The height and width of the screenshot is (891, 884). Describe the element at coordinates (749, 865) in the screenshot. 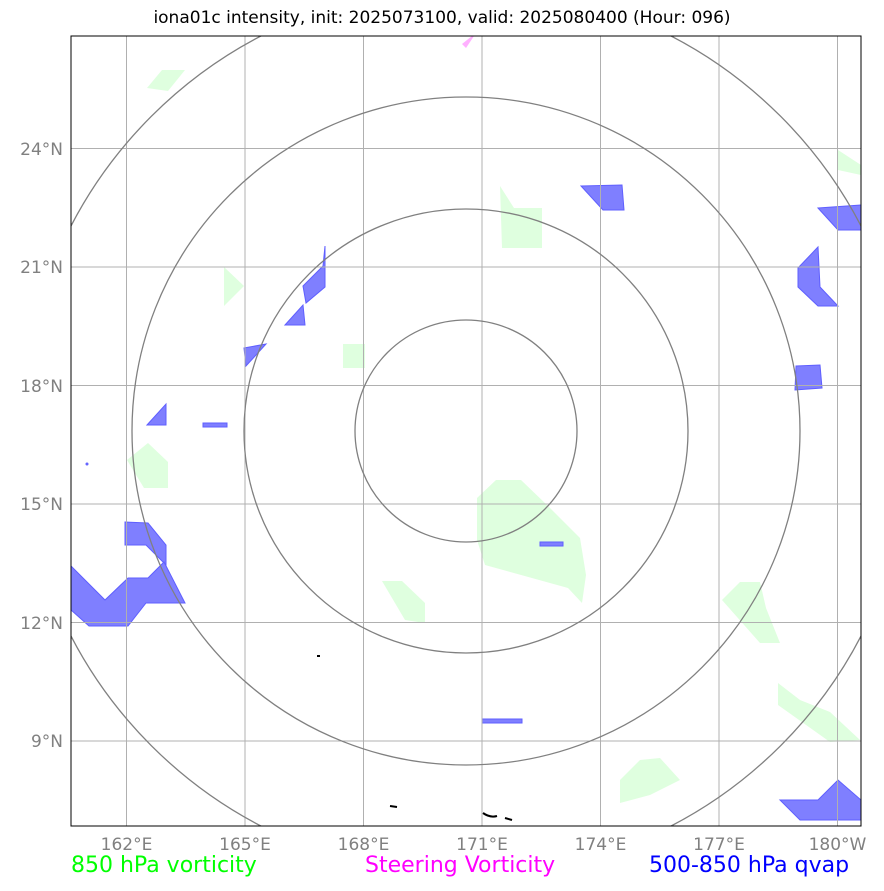

I see `legend-qvap: 500-850 hPa qvap` at that location.